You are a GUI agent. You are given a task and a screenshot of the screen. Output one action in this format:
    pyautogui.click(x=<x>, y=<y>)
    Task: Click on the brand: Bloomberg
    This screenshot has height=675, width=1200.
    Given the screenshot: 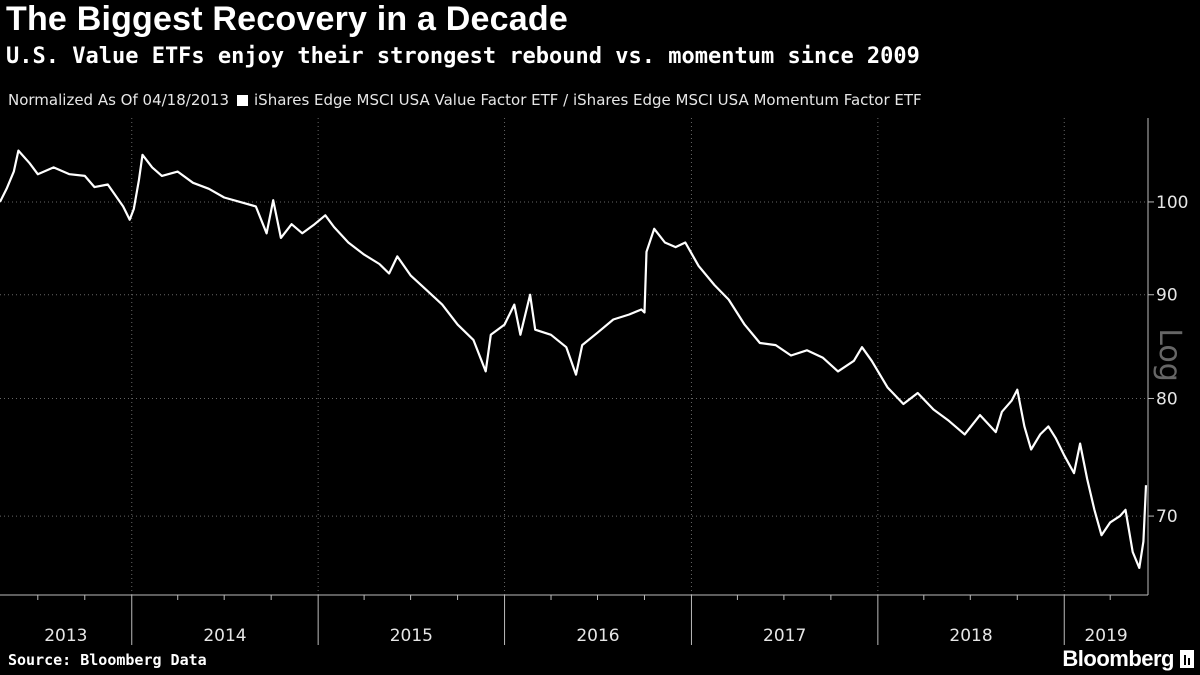 What is the action you would take?
    pyautogui.click(x=1128, y=659)
    